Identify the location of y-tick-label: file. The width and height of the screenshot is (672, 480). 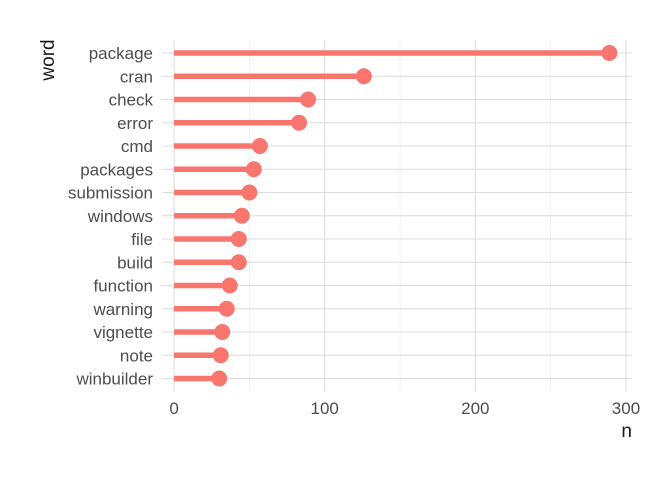
(142, 239).